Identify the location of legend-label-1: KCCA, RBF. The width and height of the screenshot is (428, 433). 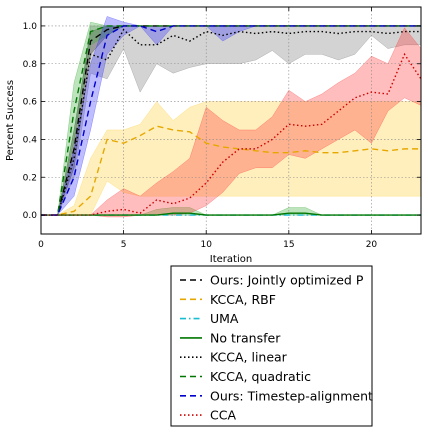
(243, 299).